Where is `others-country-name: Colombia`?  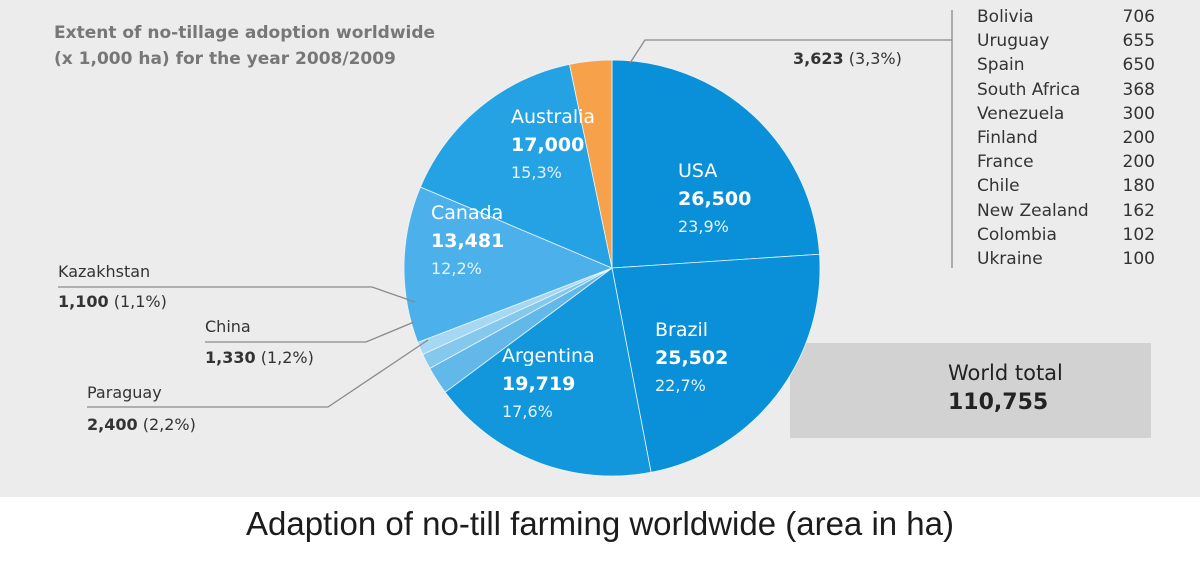 others-country-name: Colombia is located at coordinates (1017, 234).